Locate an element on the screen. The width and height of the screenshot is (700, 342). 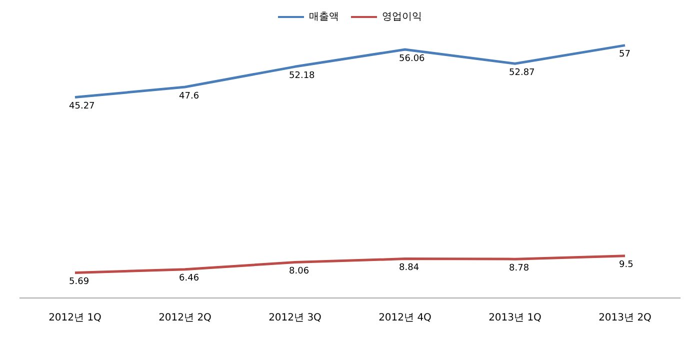
x-tick-label: 2013년 1Q is located at coordinates (515, 318).